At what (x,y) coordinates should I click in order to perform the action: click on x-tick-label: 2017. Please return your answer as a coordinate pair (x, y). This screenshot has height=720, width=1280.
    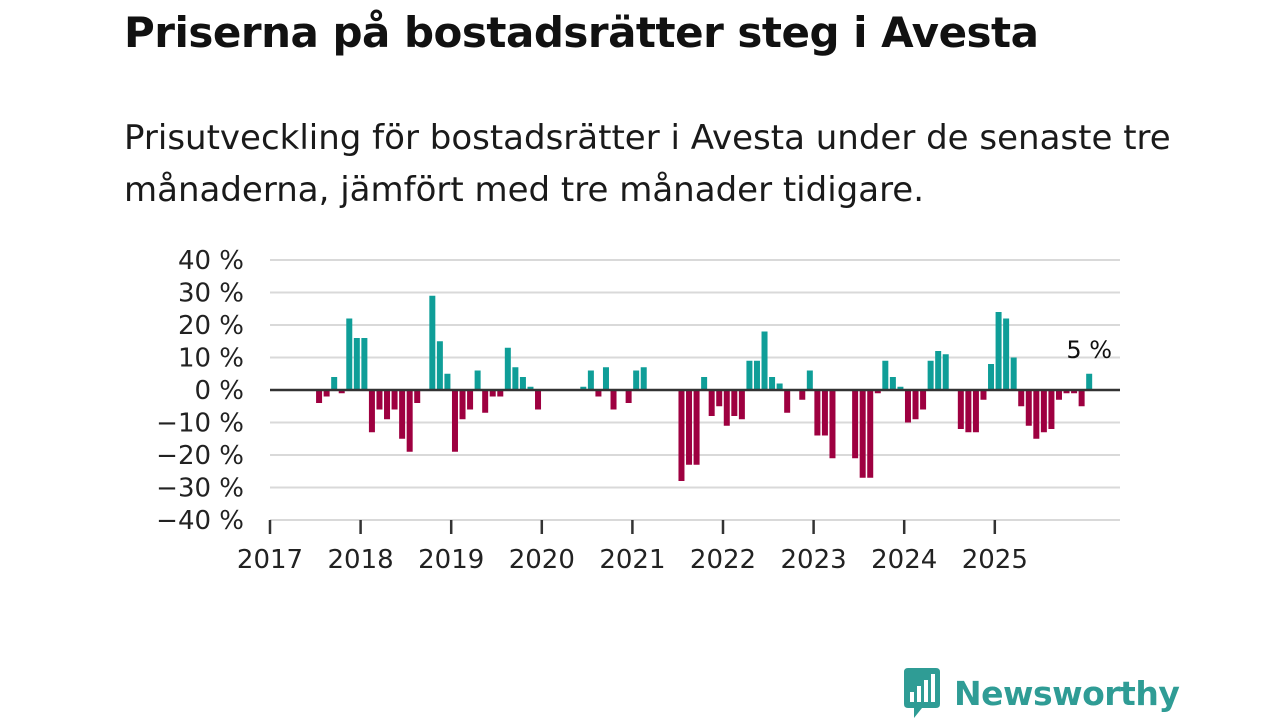
    Looking at the image, I should click on (270, 560).